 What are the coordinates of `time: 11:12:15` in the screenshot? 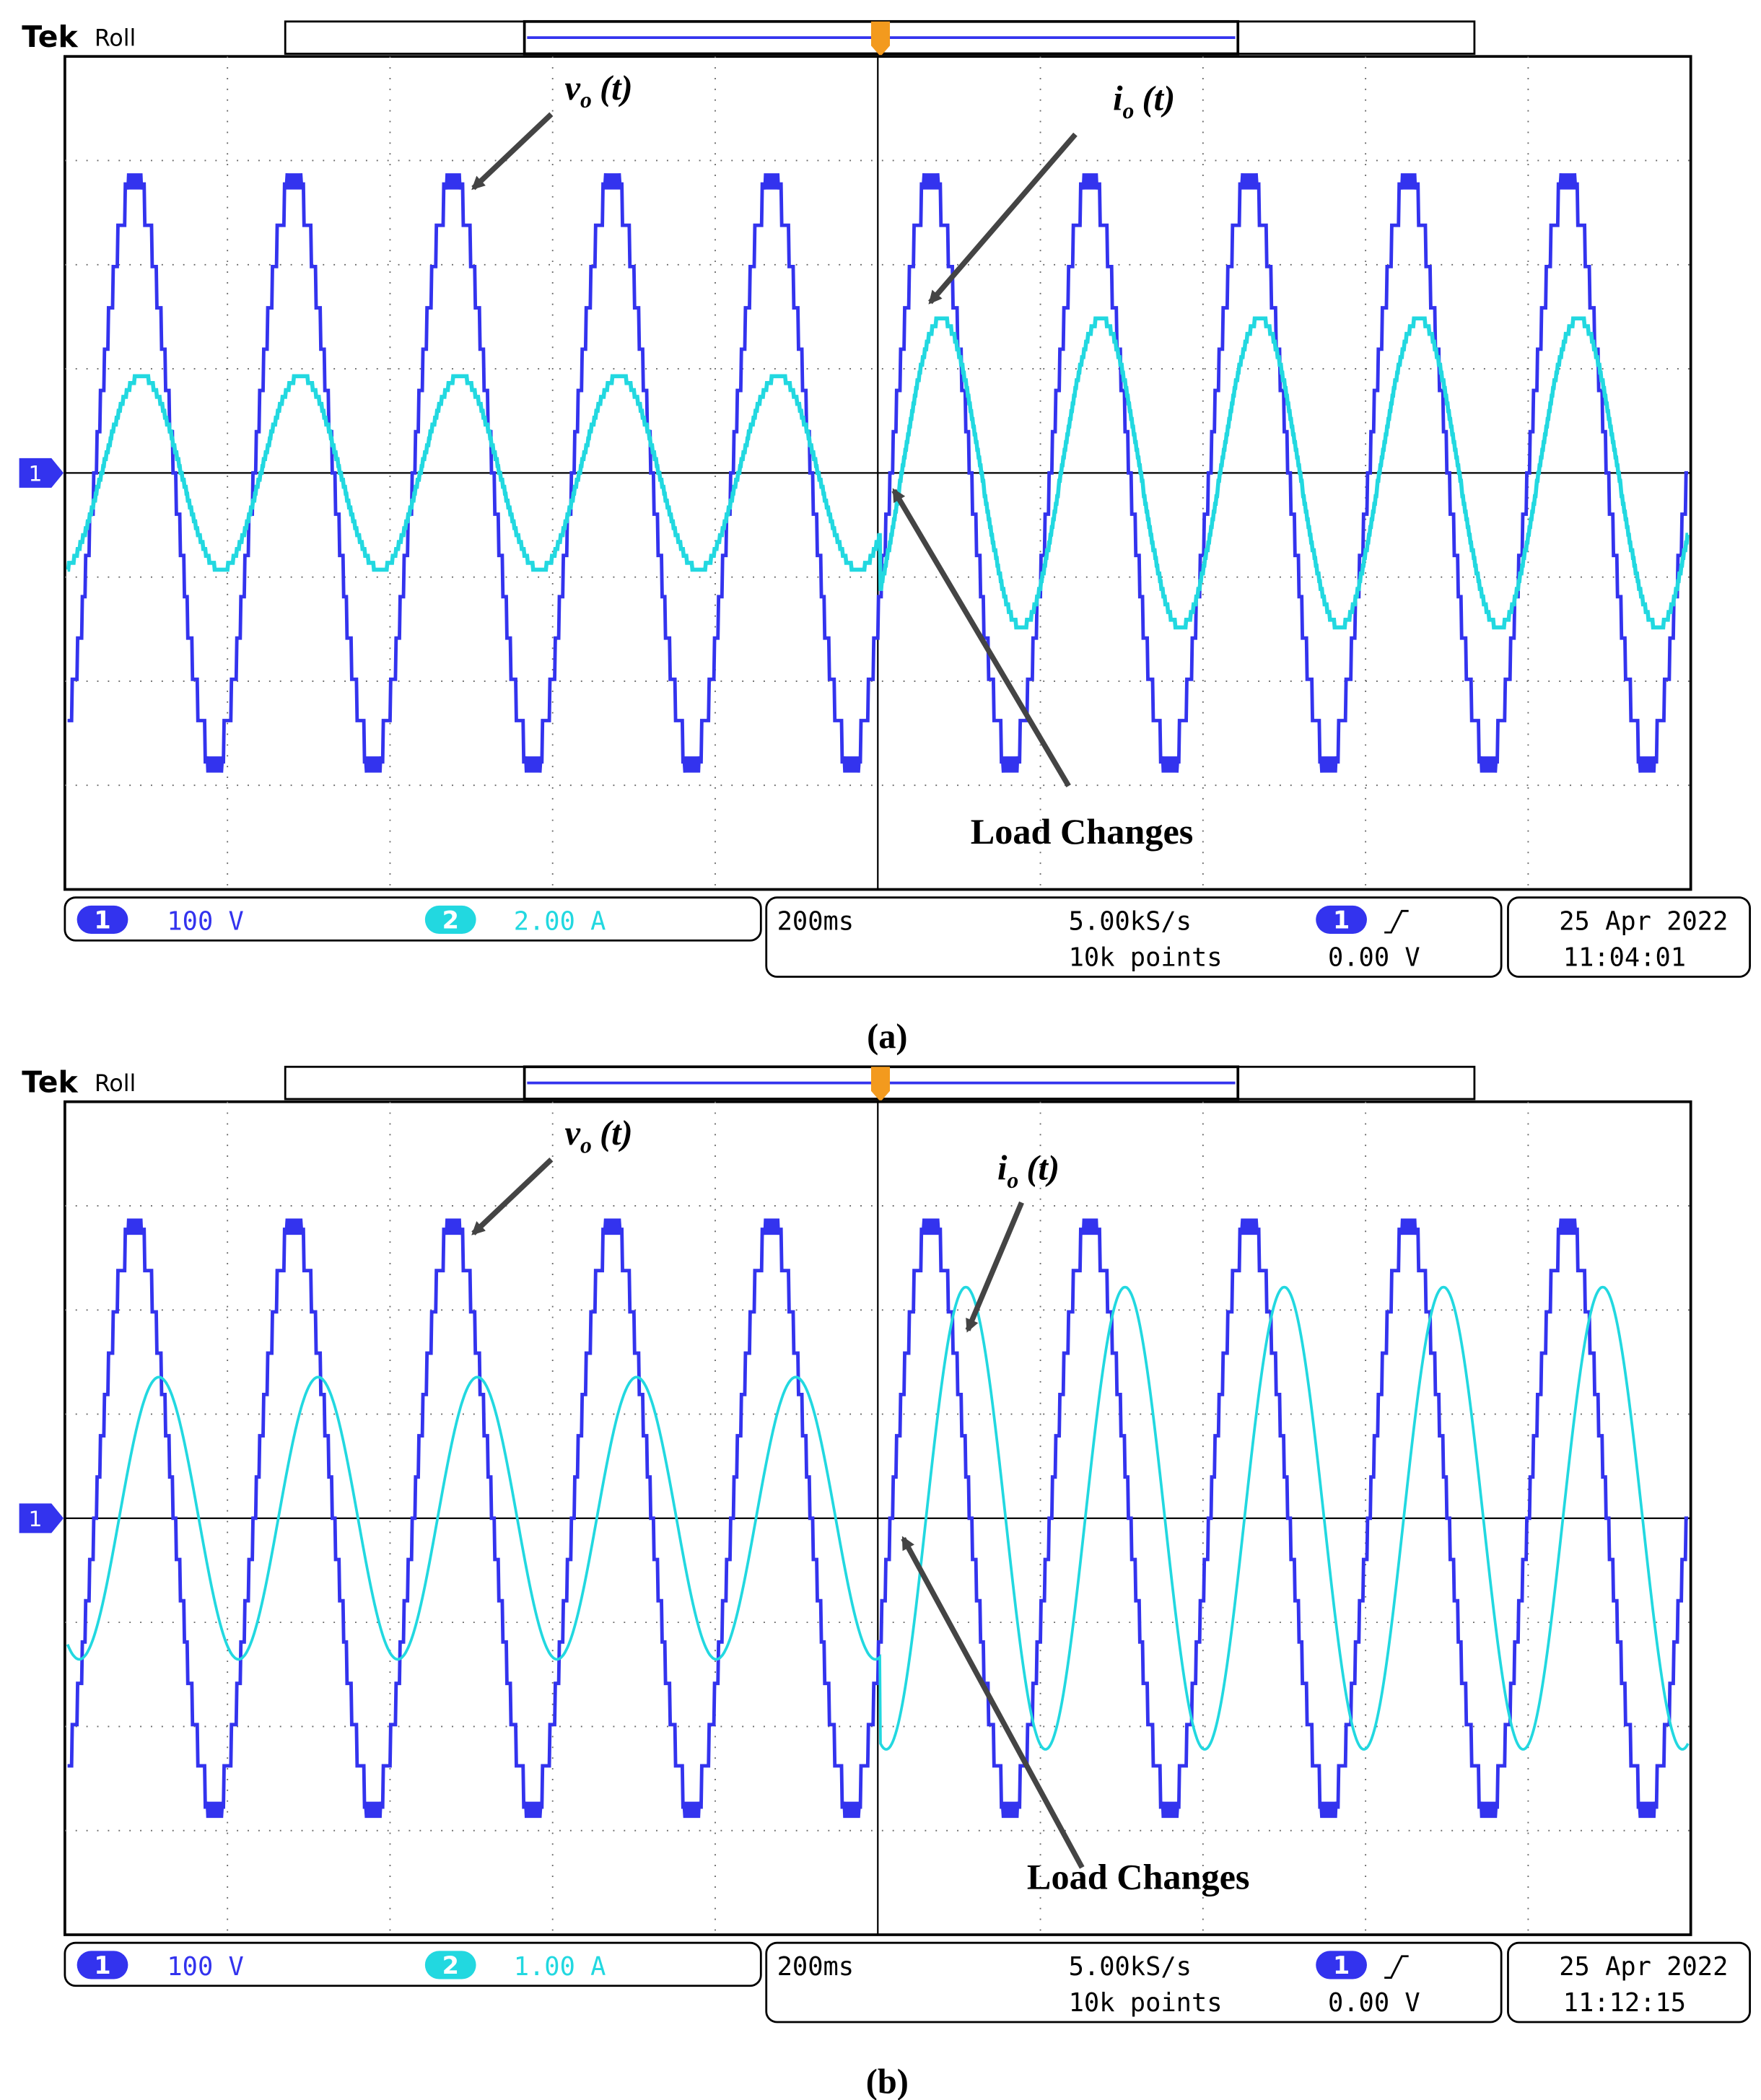 It's located at (1624, 2003).